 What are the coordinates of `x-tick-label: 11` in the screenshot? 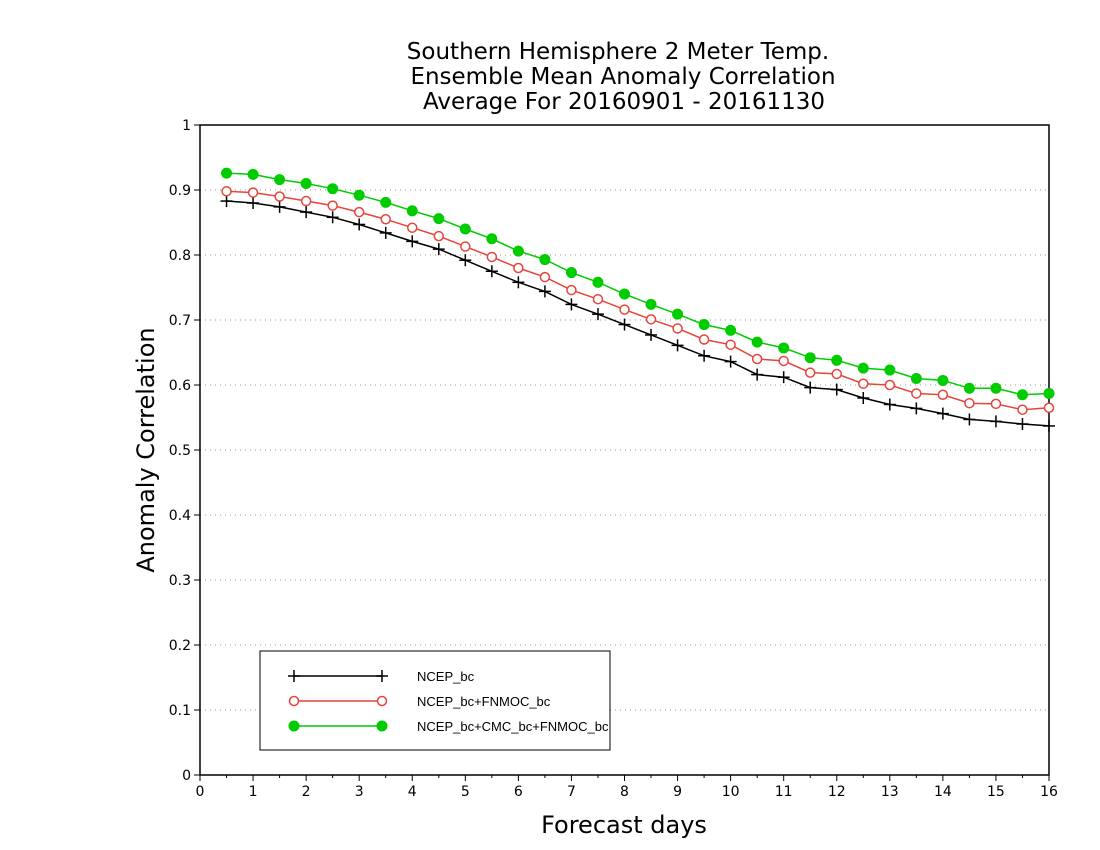 It's located at (784, 792).